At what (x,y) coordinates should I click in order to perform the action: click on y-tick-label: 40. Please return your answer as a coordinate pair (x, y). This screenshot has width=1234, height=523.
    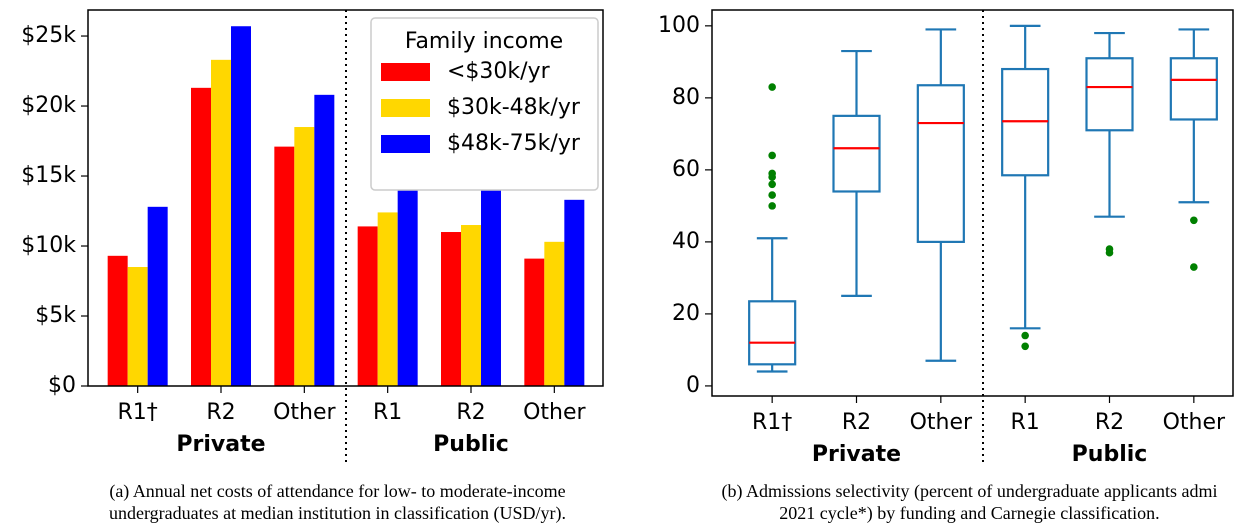
    Looking at the image, I should click on (686, 241).